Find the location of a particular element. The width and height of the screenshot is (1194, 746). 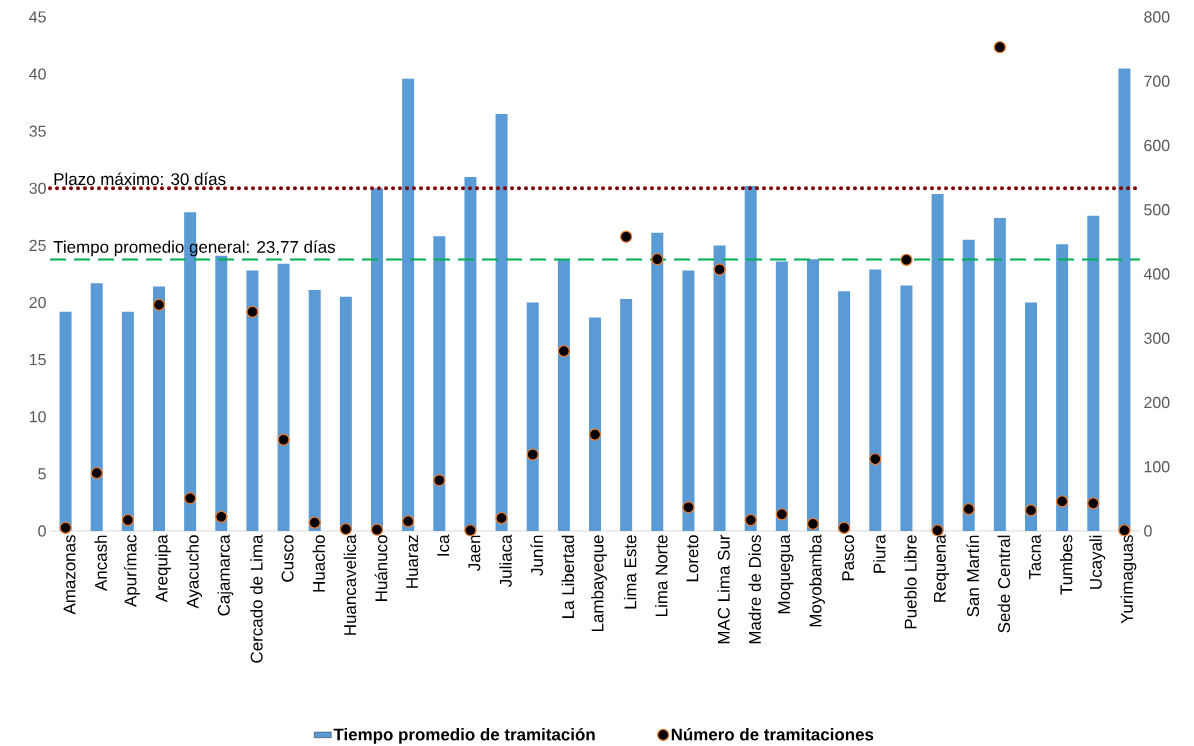

x-tick-label: Madre de Dios is located at coordinates (754, 589).